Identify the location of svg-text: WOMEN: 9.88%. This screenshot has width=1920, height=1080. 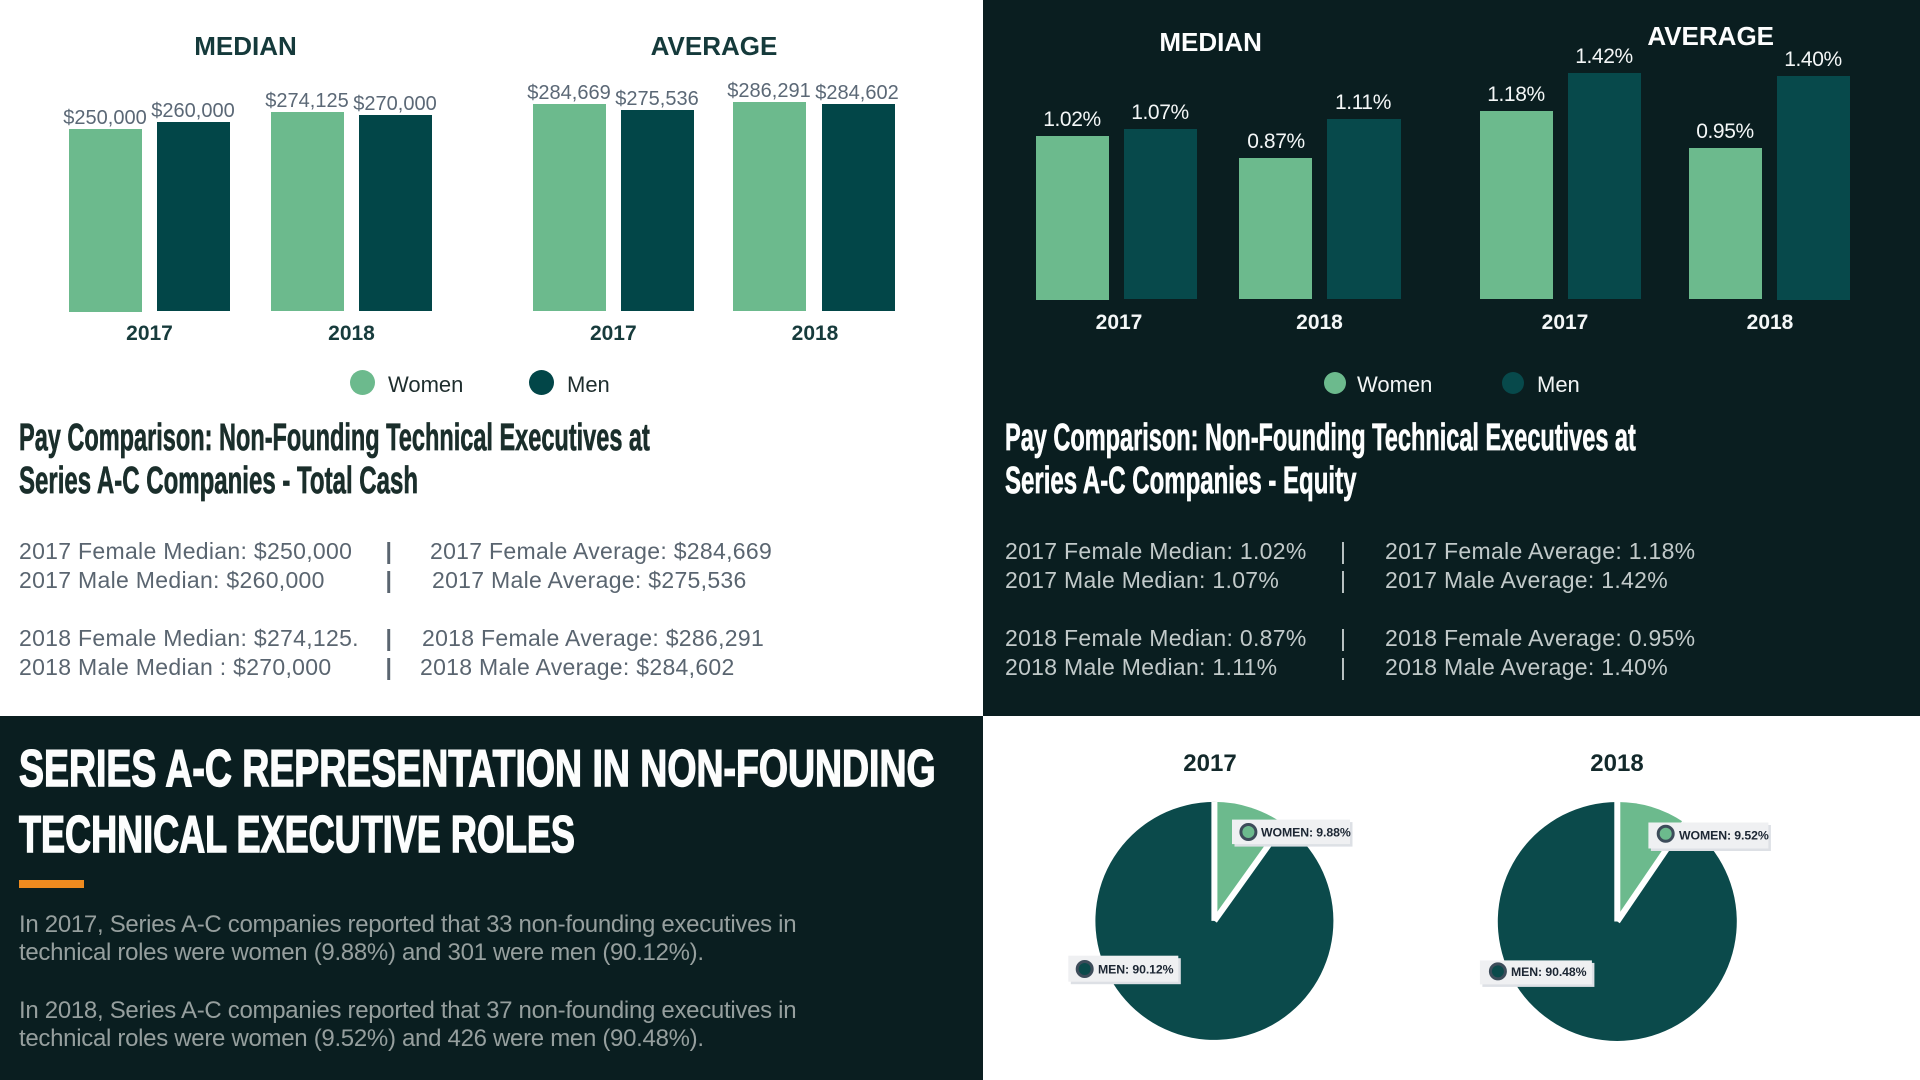
(1306, 832).